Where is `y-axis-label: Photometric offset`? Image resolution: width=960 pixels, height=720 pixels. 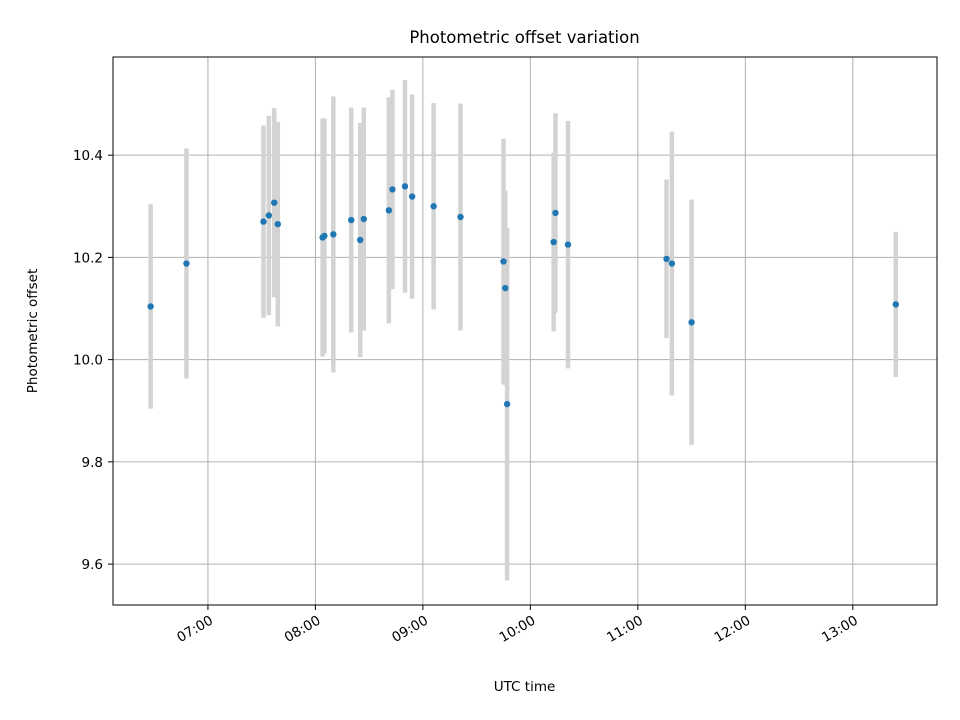
y-axis-label: Photometric offset is located at coordinates (33, 331).